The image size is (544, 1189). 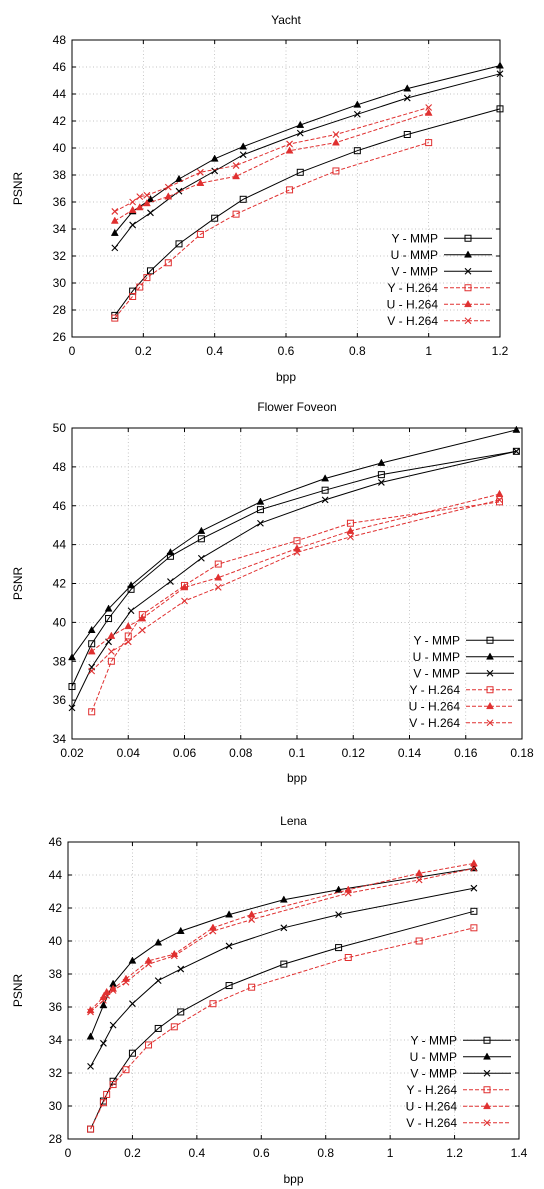 I want to click on y-tick-label: 46, so click(x=56, y=842).